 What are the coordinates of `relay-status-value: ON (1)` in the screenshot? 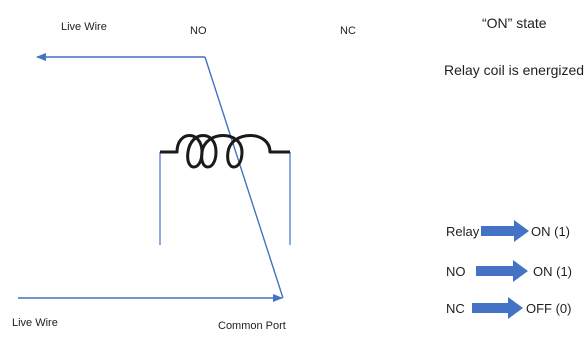 It's located at (550, 231).